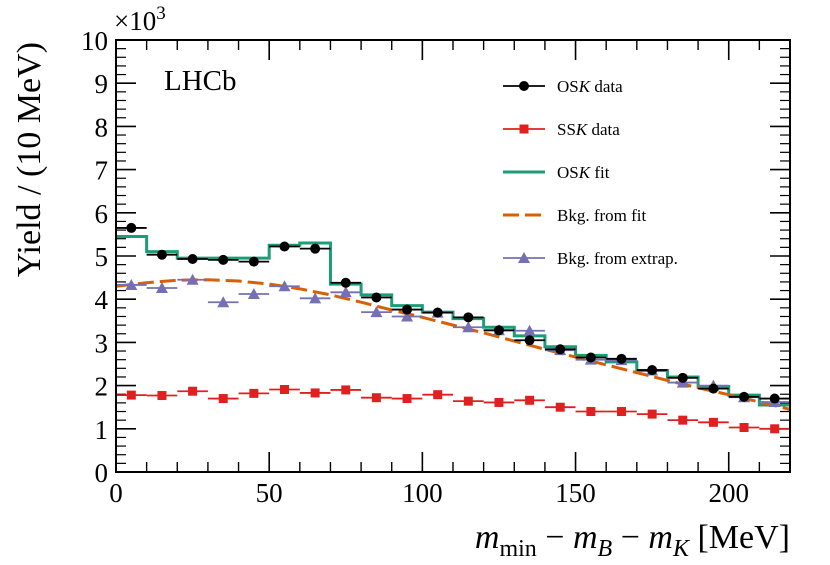  I want to click on legend-label: Bkg. from fit, so click(602, 215).